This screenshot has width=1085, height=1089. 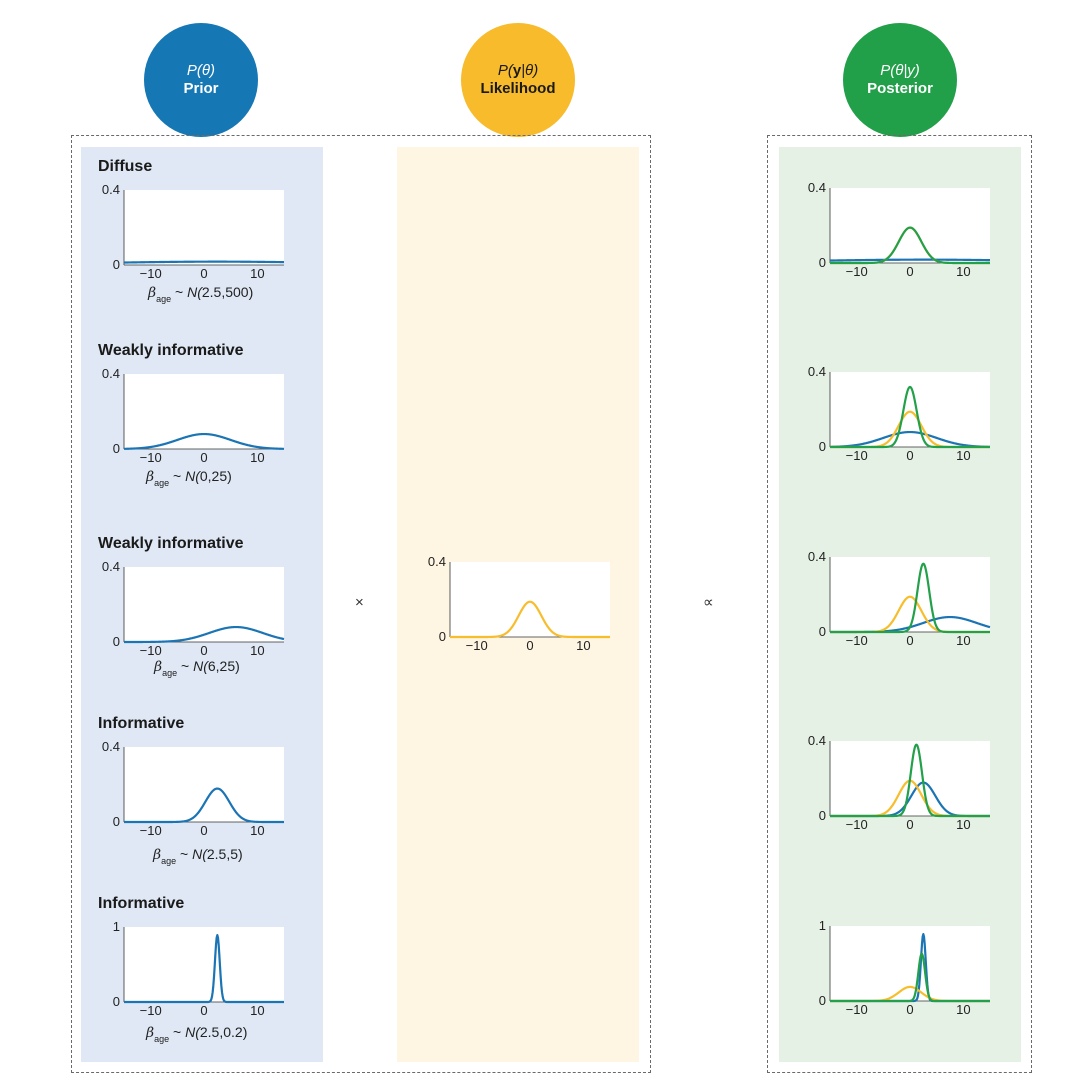 What do you see at coordinates (201, 294) in the screenshot?
I see `prior-caption-1: βage ~ N(2.5,500)` at bounding box center [201, 294].